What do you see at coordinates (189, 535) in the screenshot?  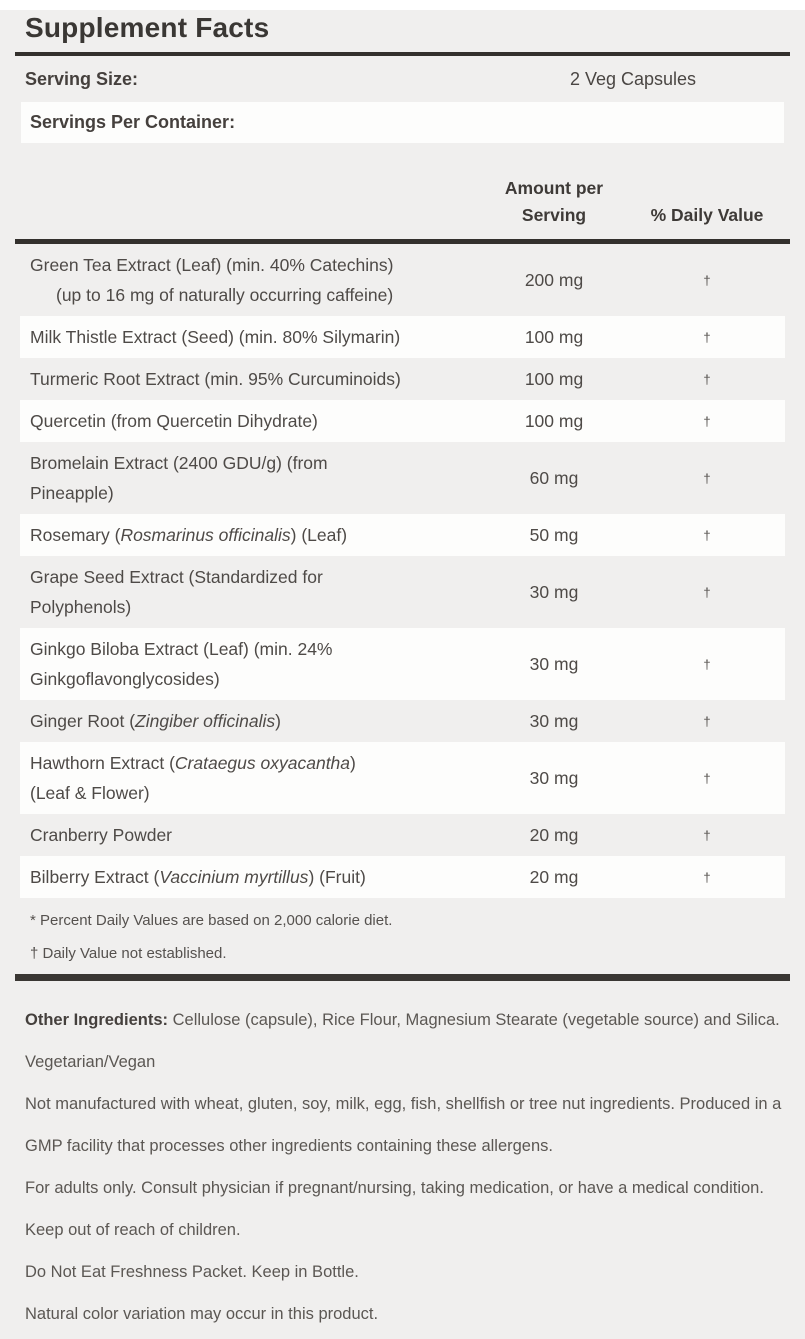 I see `ingredient-name: Rosemary (Rosmarinus officinalis) (Leaf)` at bounding box center [189, 535].